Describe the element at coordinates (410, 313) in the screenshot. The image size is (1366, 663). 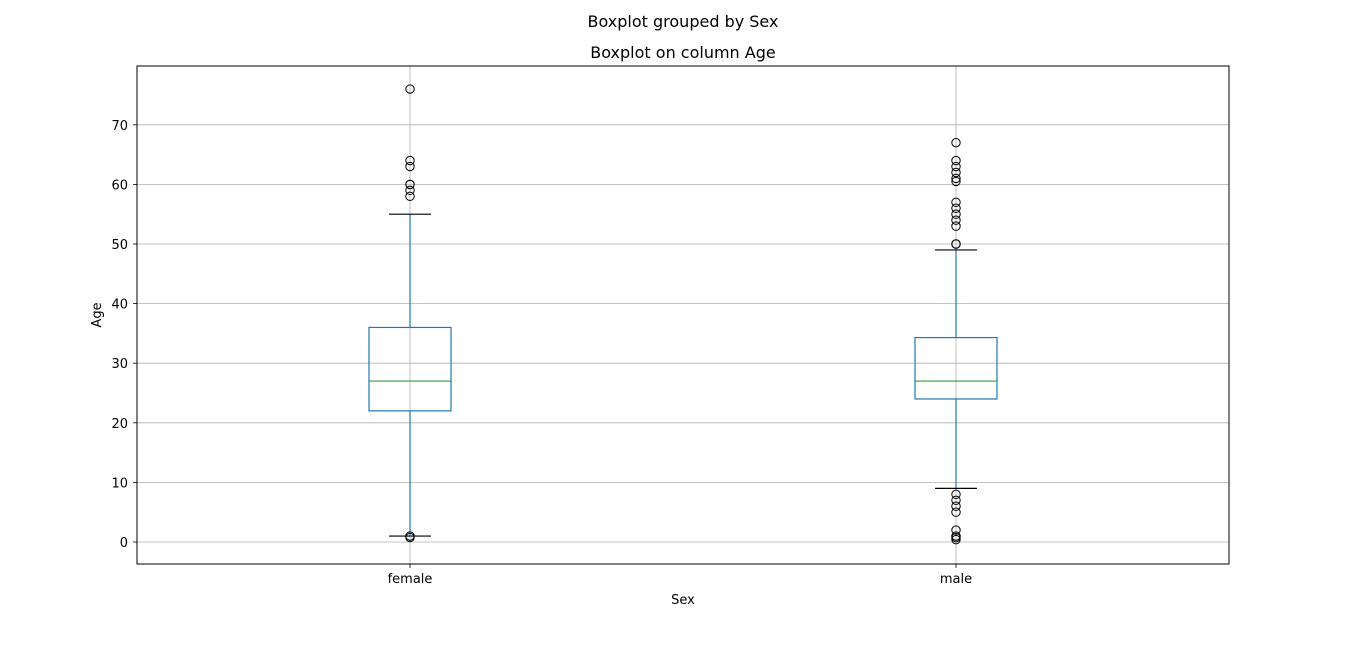
I see `box-female` at that location.